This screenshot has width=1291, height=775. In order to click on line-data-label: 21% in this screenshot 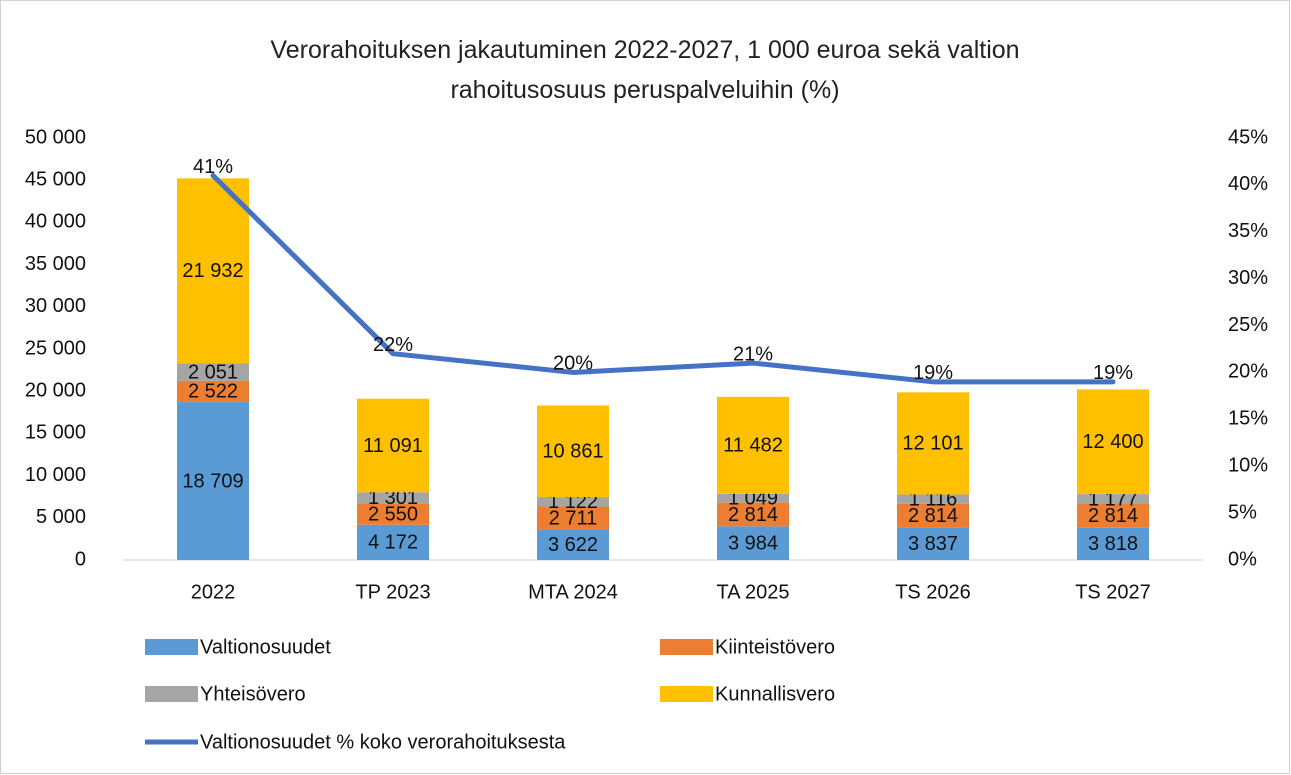, I will do `click(753, 354)`.